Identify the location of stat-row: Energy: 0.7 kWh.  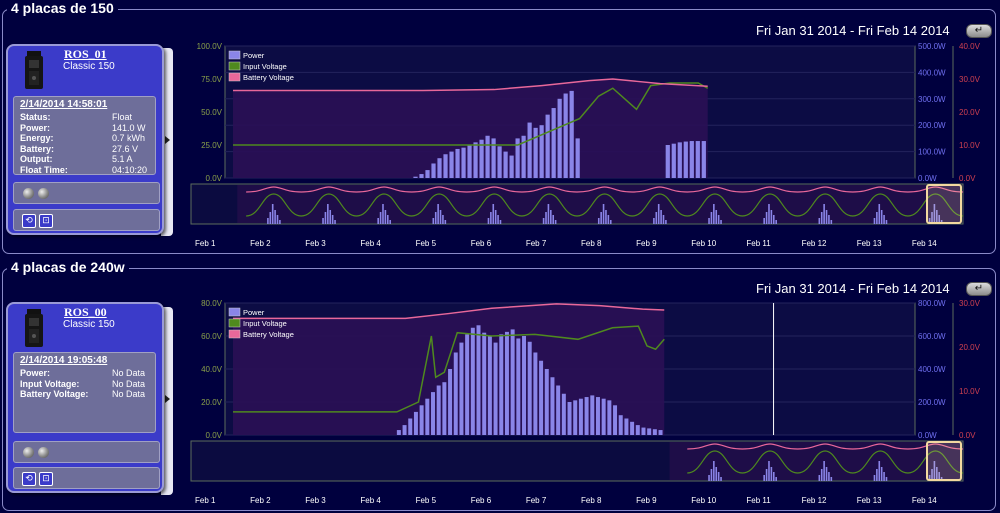
(84, 138).